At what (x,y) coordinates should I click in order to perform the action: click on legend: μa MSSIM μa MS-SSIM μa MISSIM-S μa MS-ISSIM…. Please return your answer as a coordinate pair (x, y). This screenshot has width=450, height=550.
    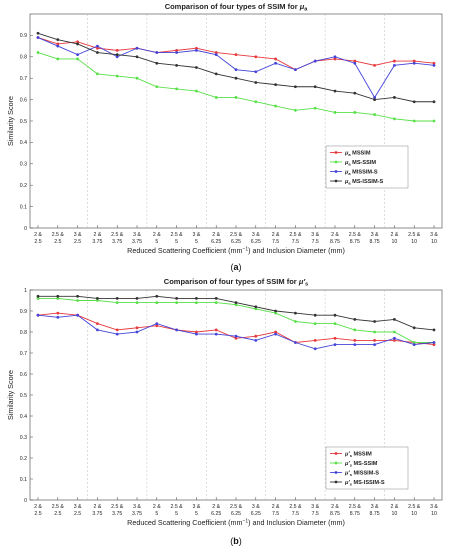
    Looking at the image, I should click on (367, 167).